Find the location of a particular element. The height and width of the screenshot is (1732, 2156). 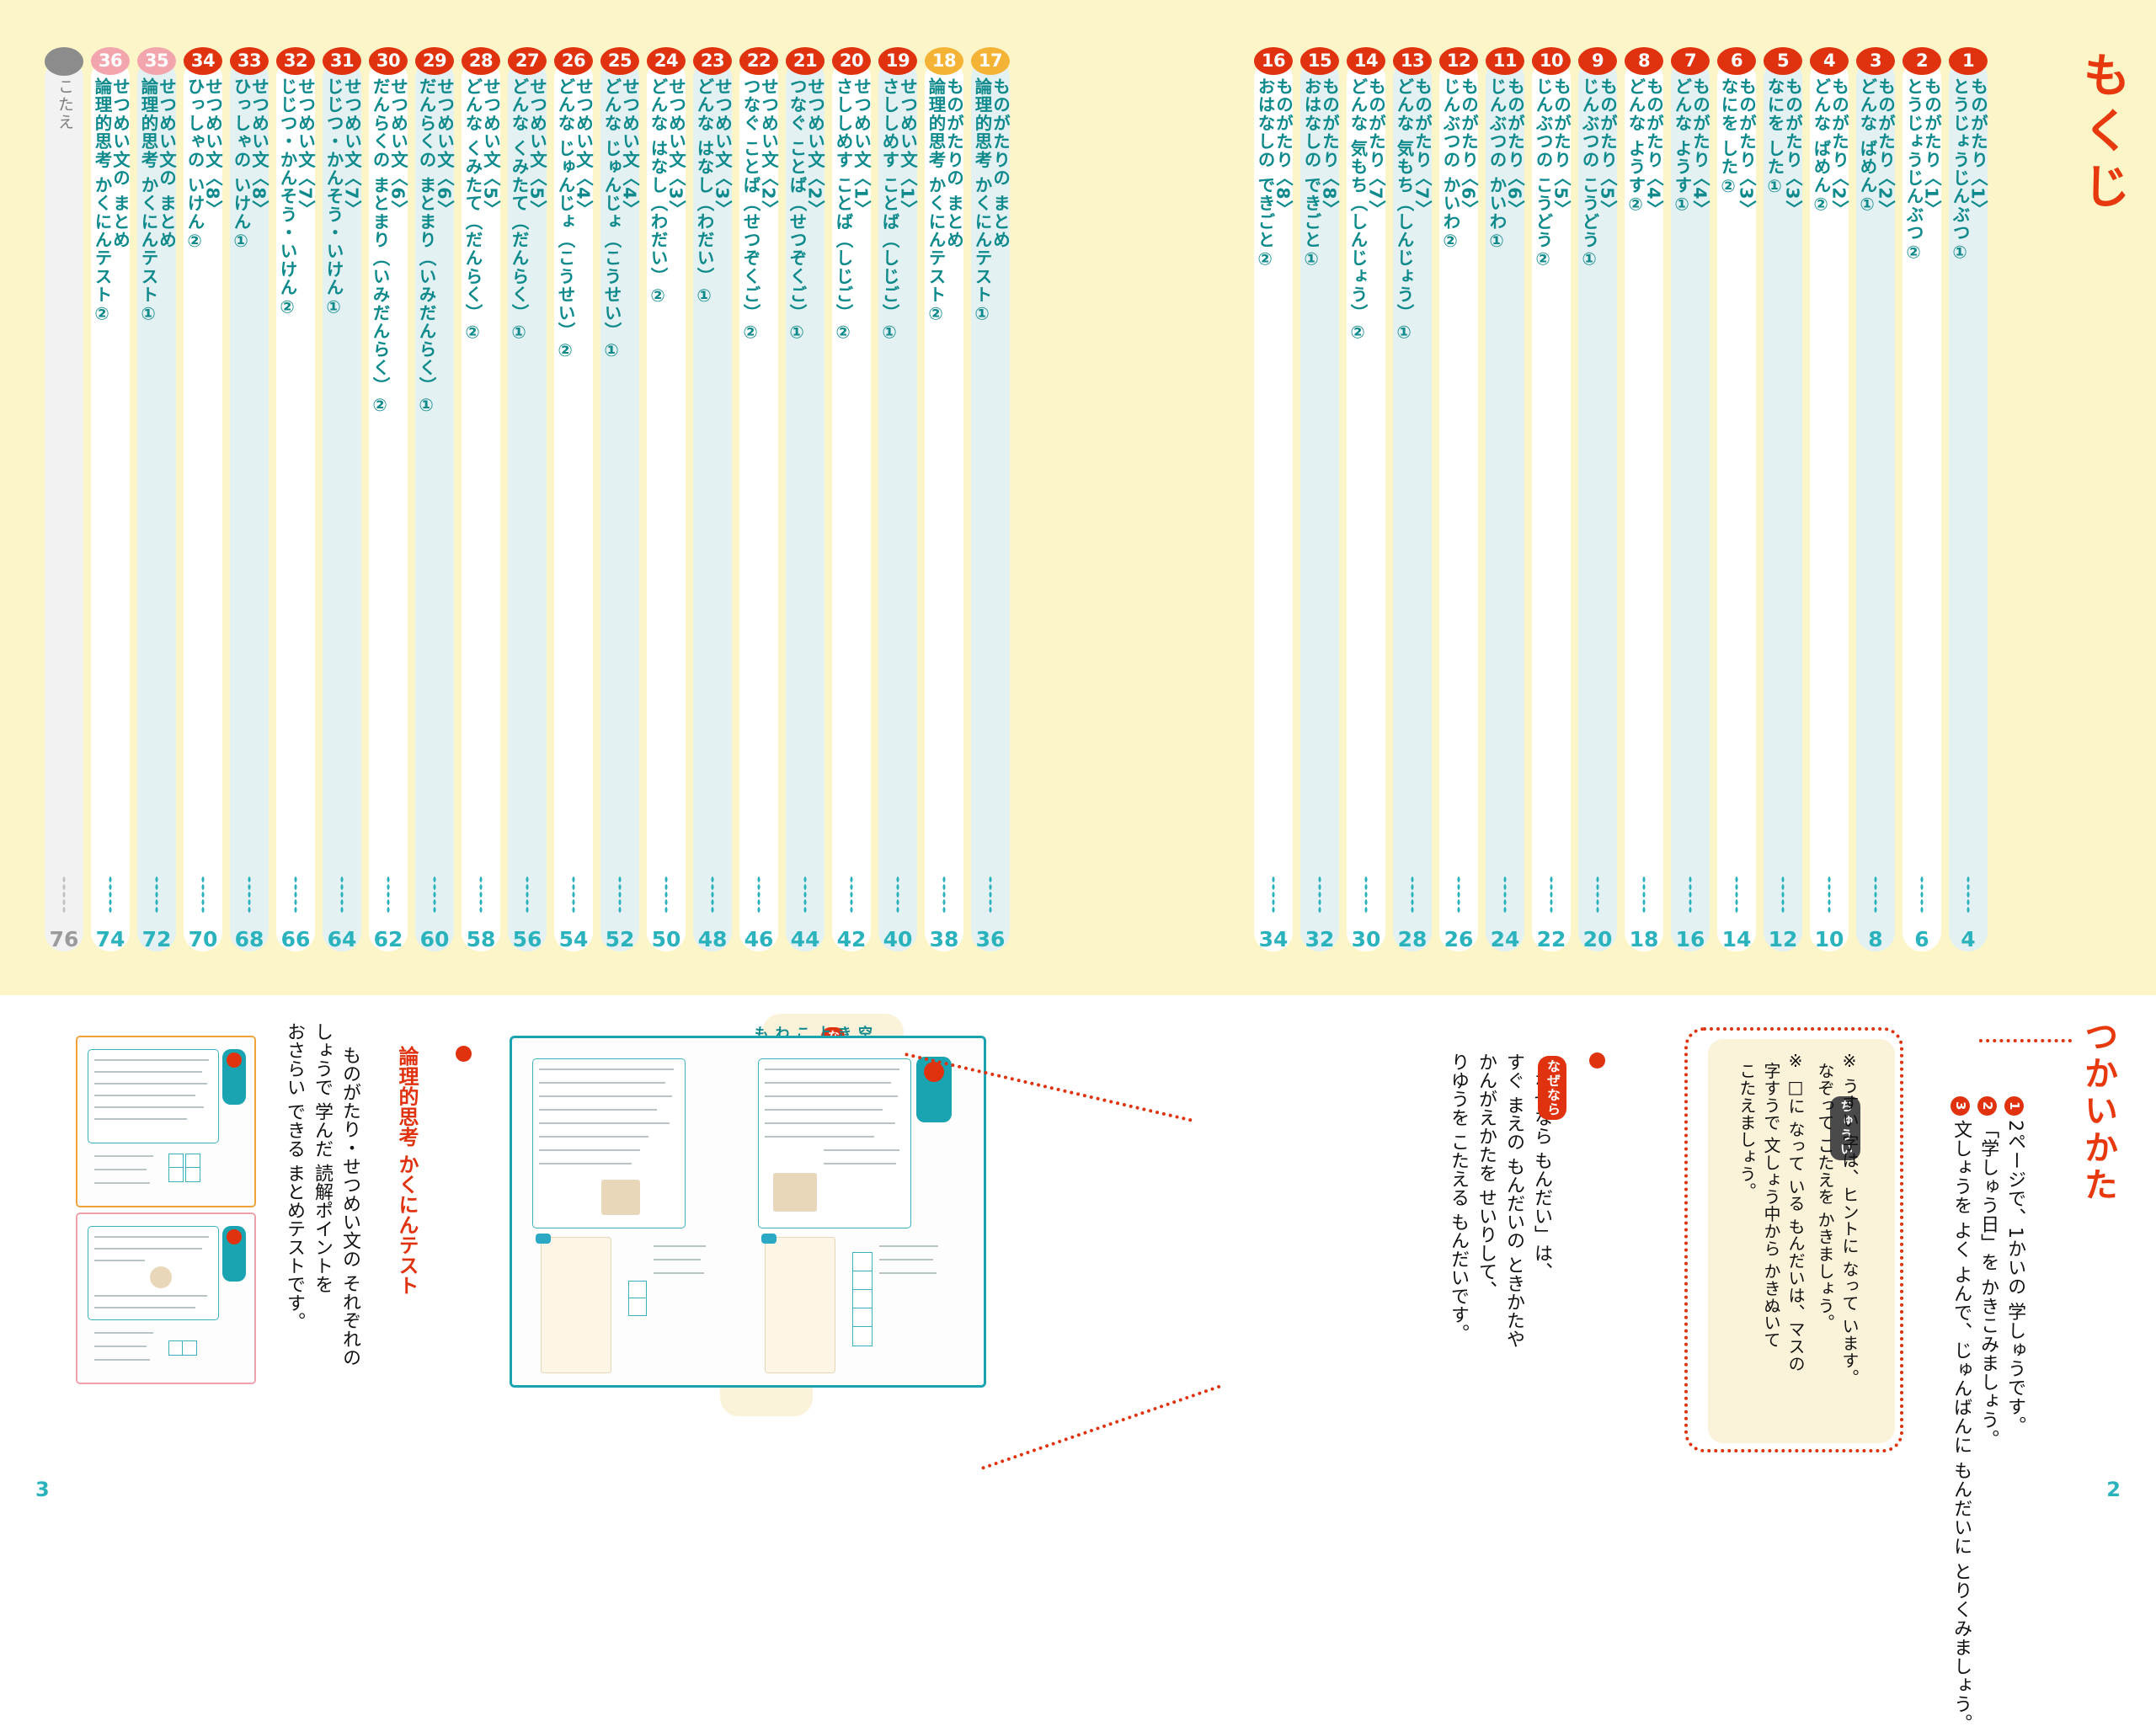

toc-entry-1: 1 ものがたり〈1〉 とうじょうじんぶつ① 4 is located at coordinates (1968, 506).